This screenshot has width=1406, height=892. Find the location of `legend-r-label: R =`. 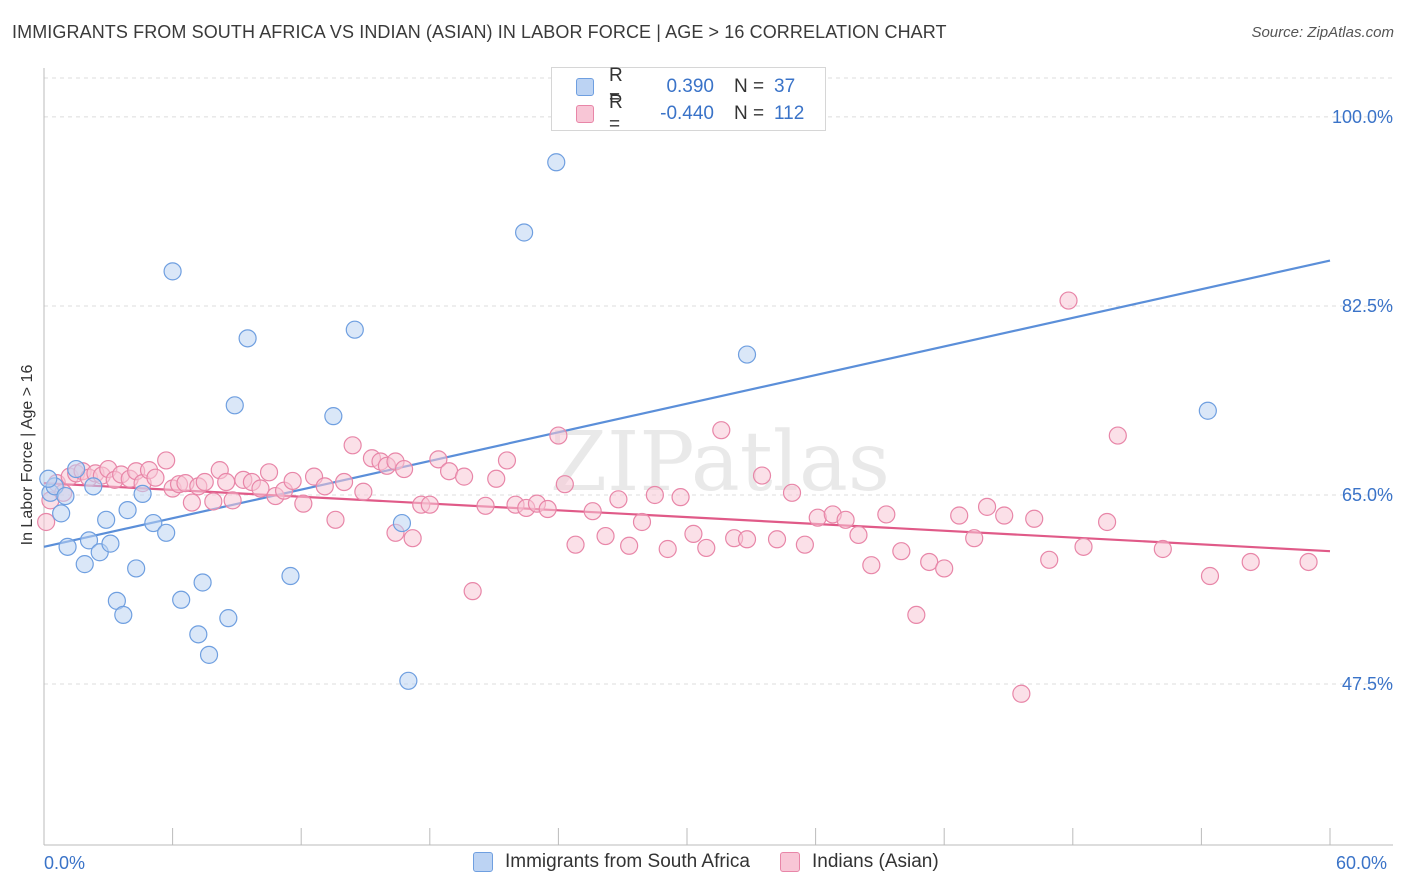

legend-r-label: R = is located at coordinates (616, 86).